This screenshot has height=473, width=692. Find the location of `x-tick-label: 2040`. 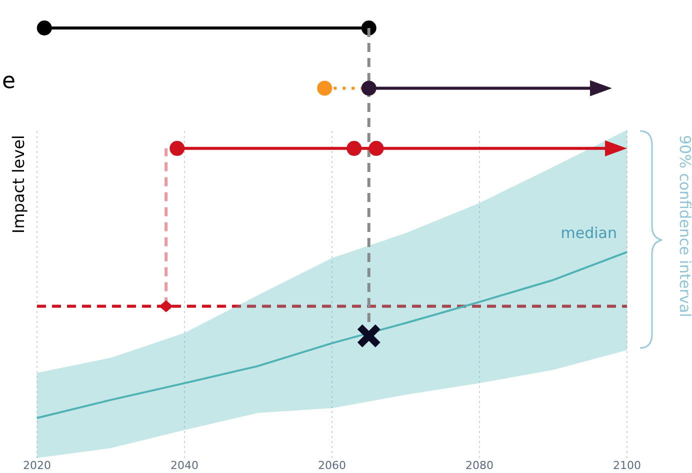

x-tick-label: 2040 is located at coordinates (184, 465).